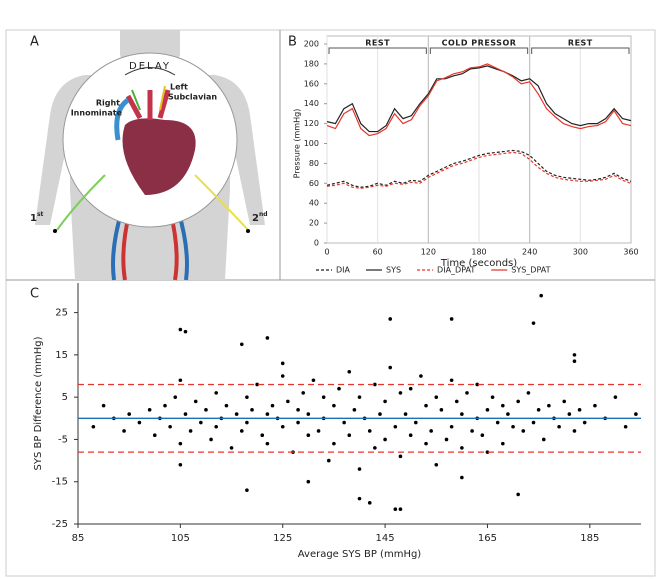 The image size is (660, 579). Describe the element at coordinates (248, 231) in the screenshot. I see `site-second` at that location.